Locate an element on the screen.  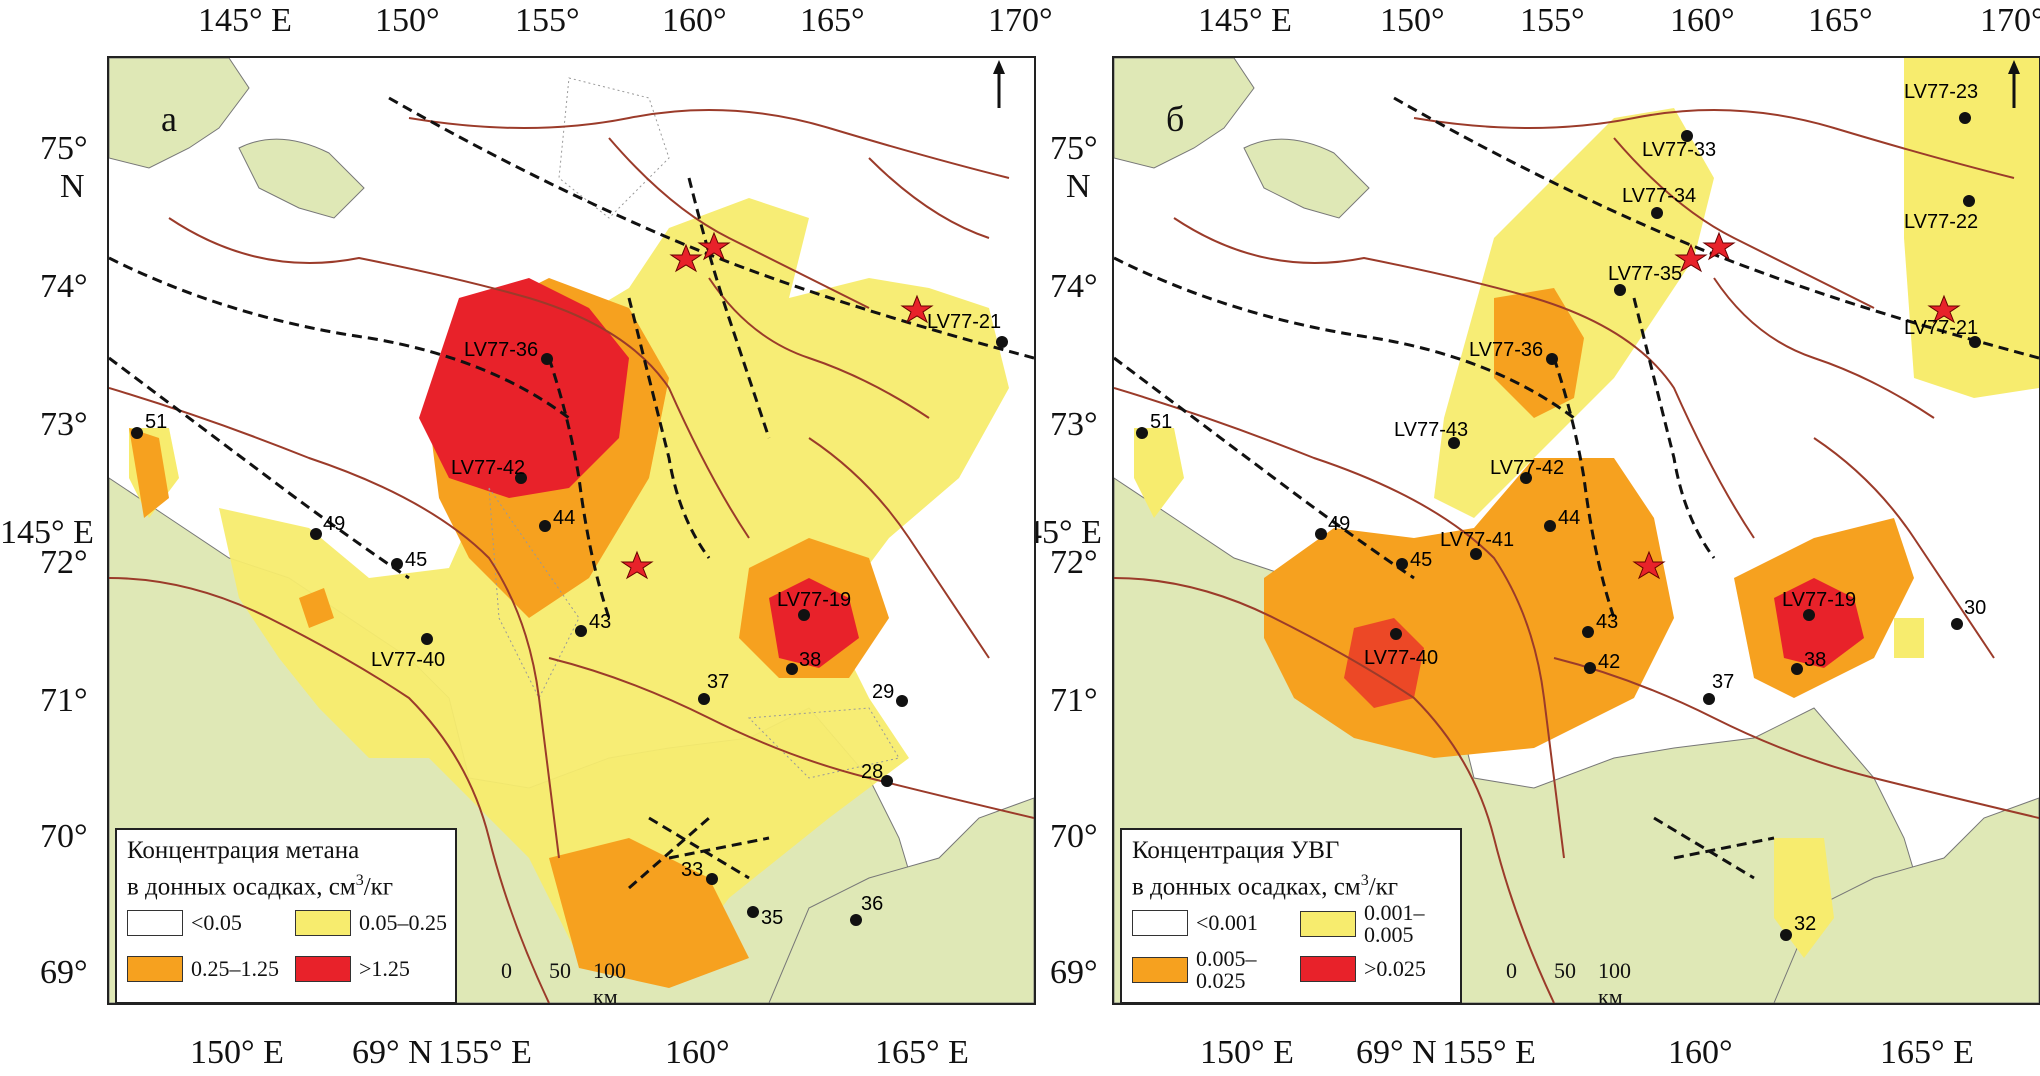
zone-red-a2 is located at coordinates (814, 623).